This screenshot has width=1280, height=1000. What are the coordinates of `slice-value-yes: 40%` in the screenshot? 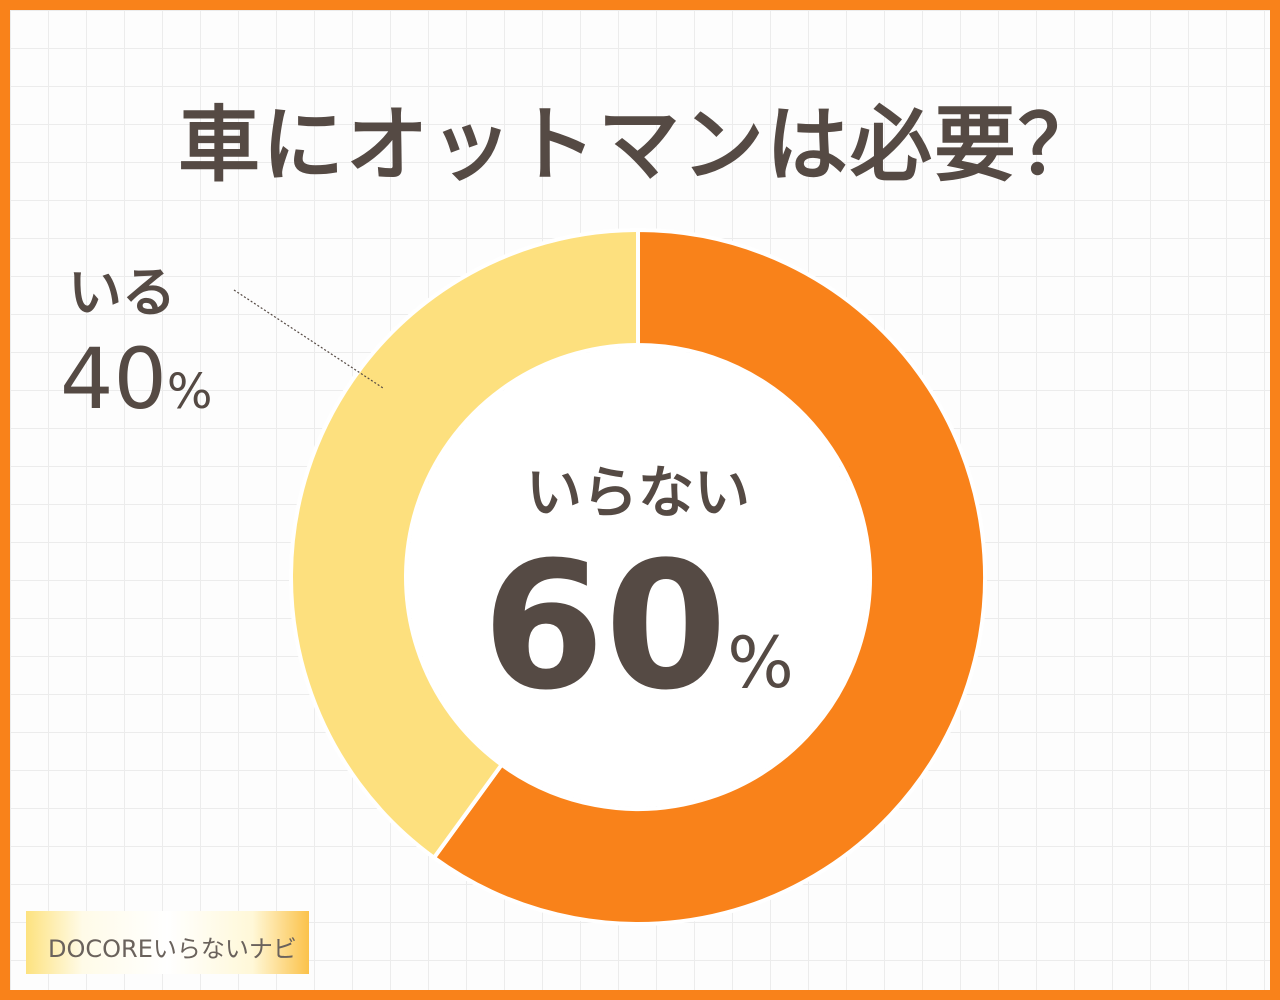 It's located at (136, 379).